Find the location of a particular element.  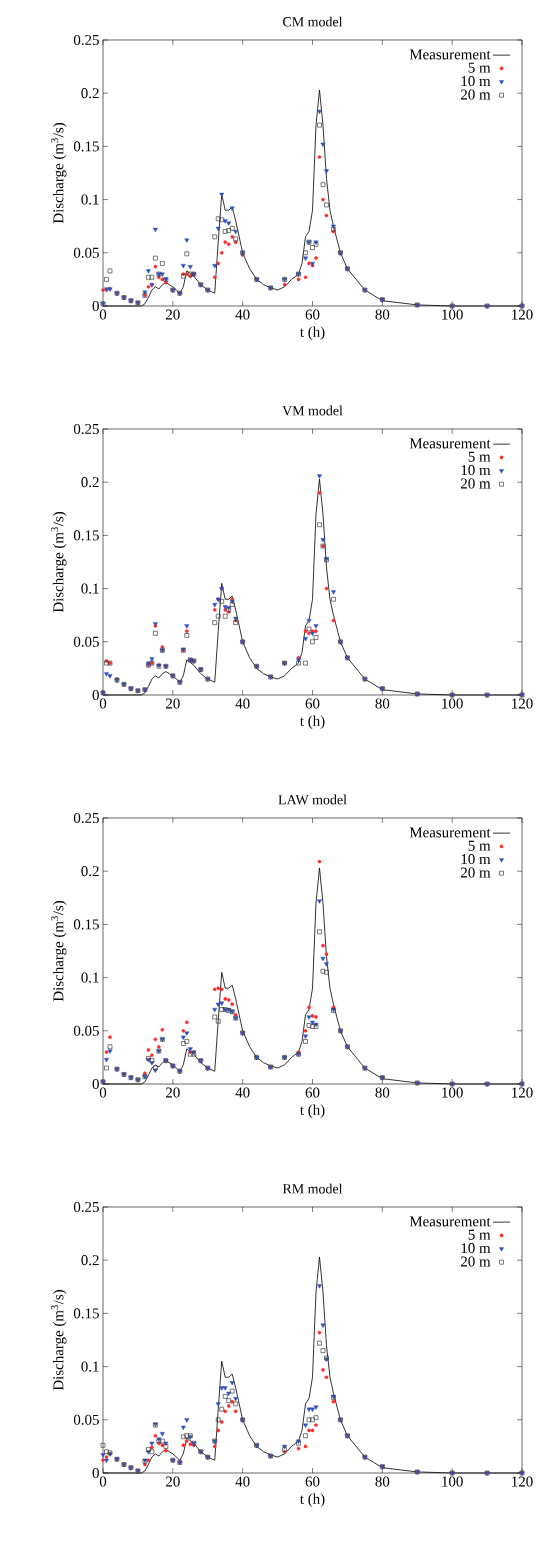

chart-title: CM model is located at coordinates (313, 21).